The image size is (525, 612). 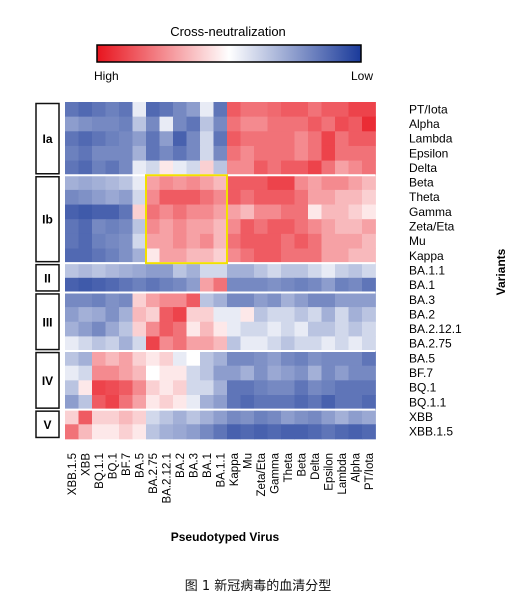 What do you see at coordinates (47, 219) in the screenshot?
I see `group-bracket` at bounding box center [47, 219].